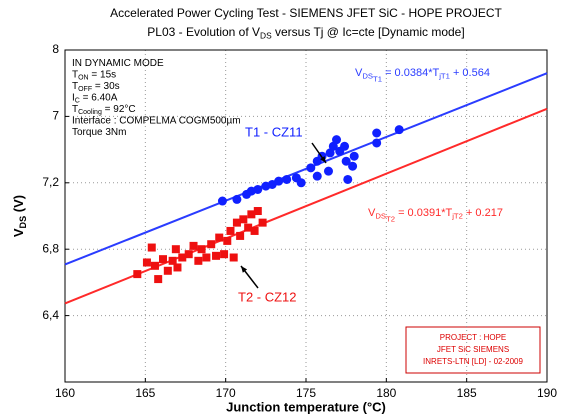 Image resolution: width=565 pixels, height=419 pixels. What do you see at coordinates (50, 315) in the screenshot?
I see `y-tick-label: 6,4` at bounding box center [50, 315].